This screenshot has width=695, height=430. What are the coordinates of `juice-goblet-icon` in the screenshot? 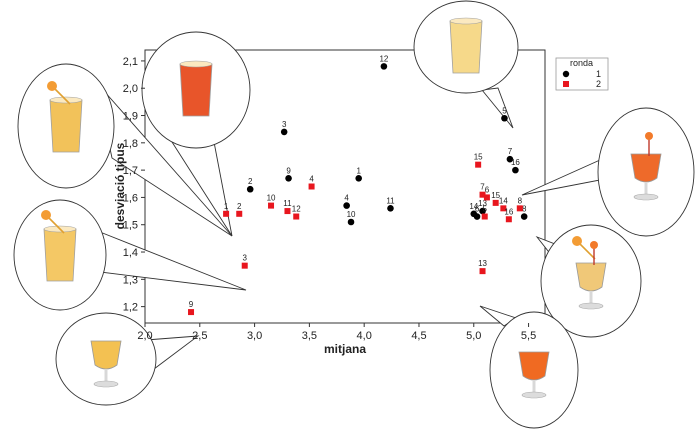 It's located at (106, 364).